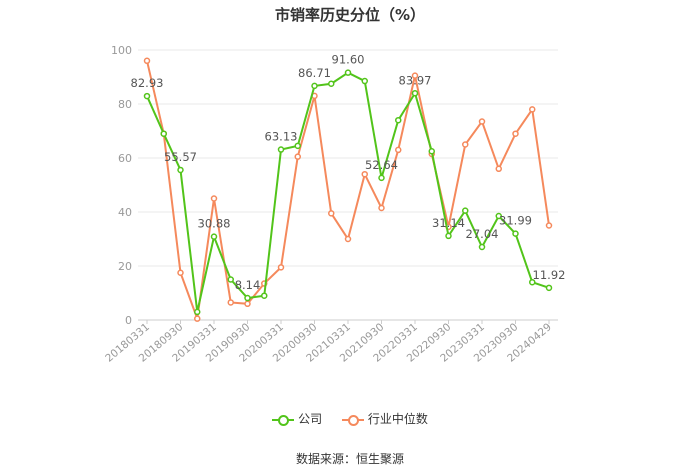 The height and width of the screenshot is (473, 700). Describe the element at coordinates (349, 459) in the screenshot. I see `data-source: 数据来源：恒生聚源` at that location.